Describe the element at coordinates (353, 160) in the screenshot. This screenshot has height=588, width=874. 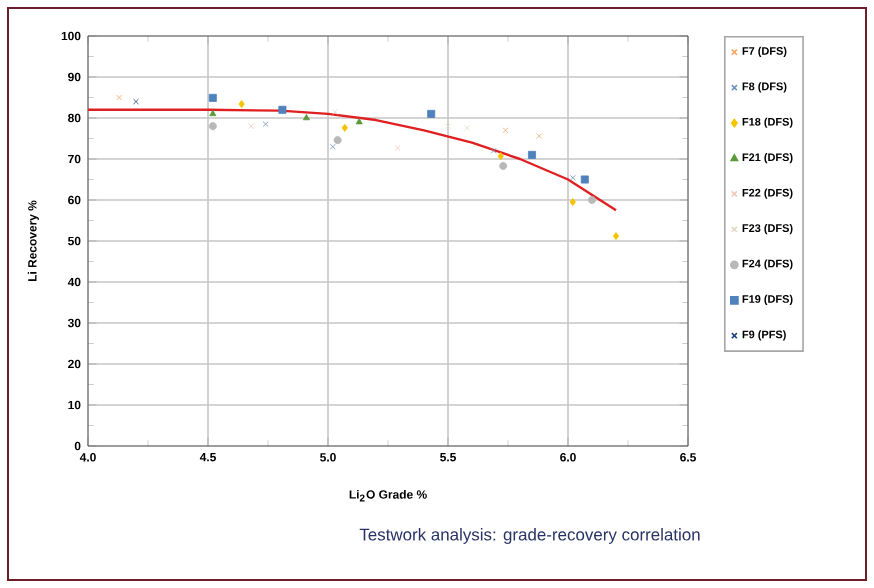
I see `line-series` at that location.